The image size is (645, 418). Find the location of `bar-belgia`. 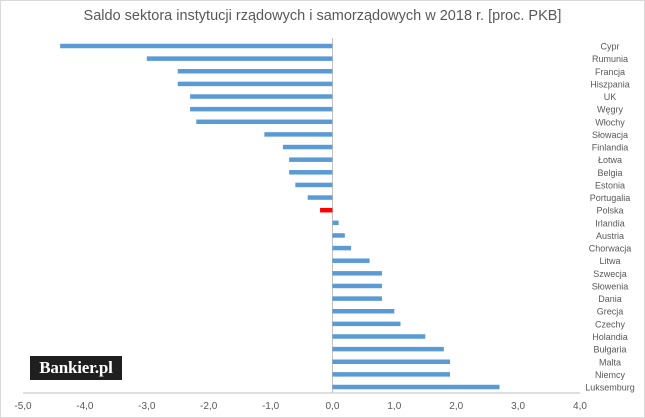

bar-belgia is located at coordinates (311, 172).